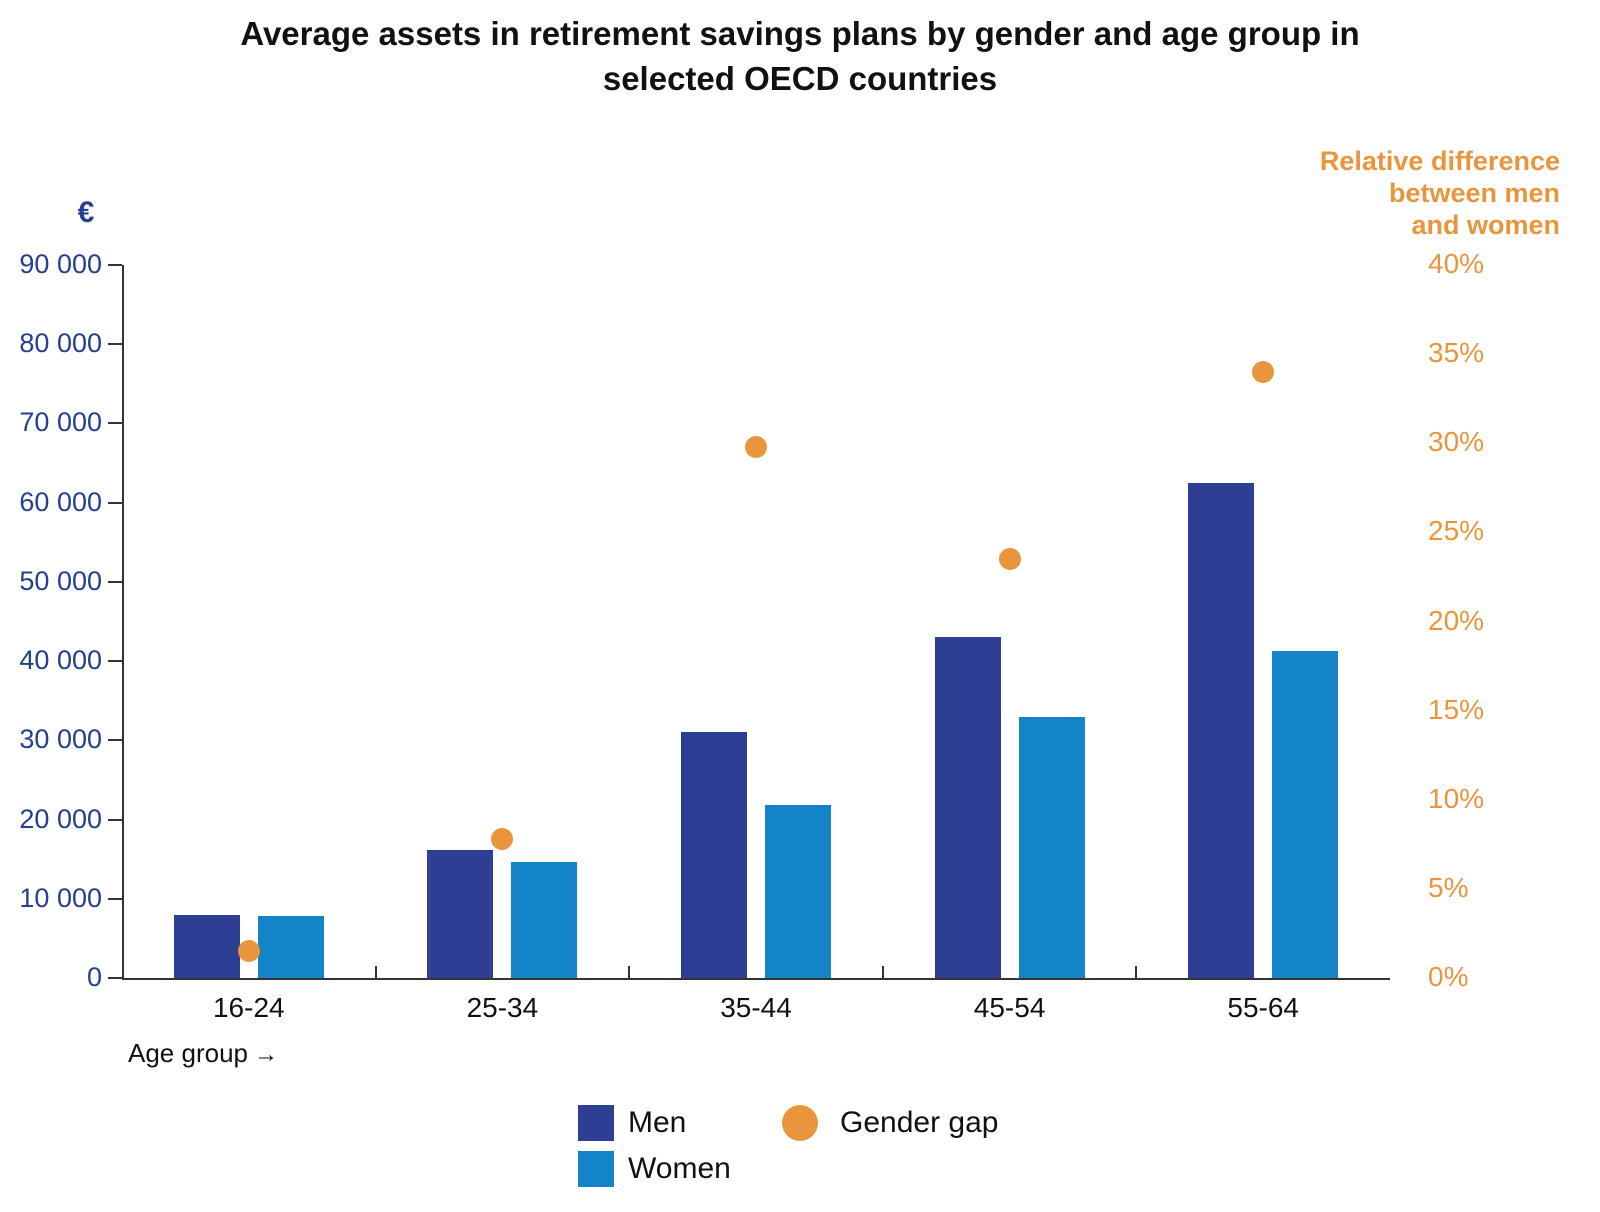 The height and width of the screenshot is (1212, 1600). Describe the element at coordinates (679, 1168) in the screenshot. I see `women-legend-label: Women` at that location.